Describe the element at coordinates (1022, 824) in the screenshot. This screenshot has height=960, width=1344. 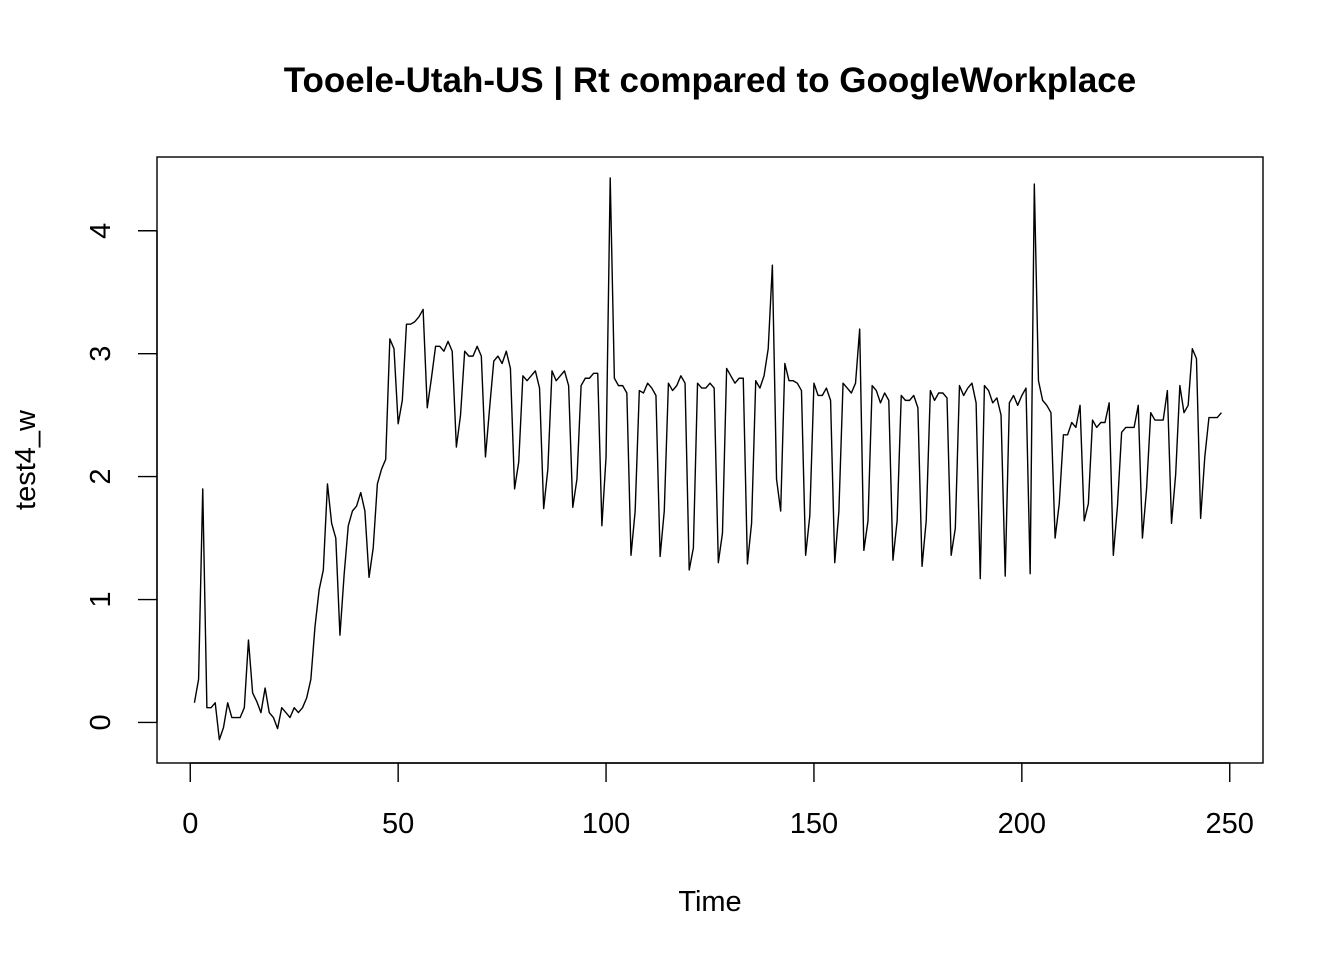
I see `x-tick-label: 200` at that location.